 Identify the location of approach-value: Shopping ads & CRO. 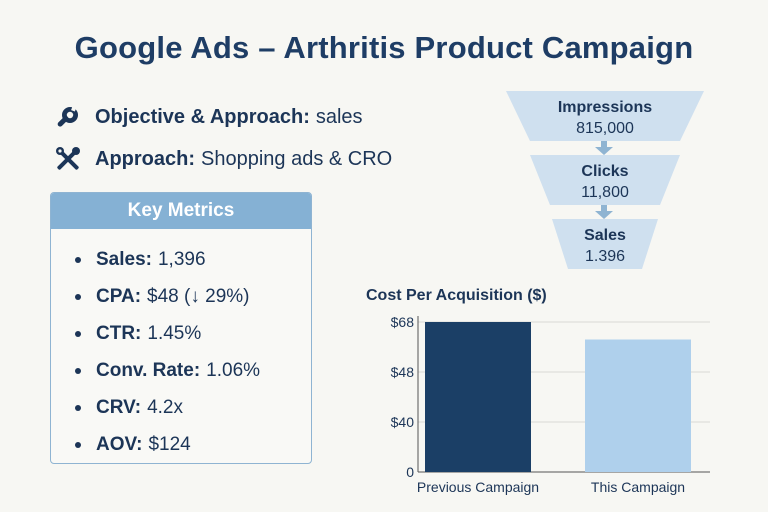
(297, 158).